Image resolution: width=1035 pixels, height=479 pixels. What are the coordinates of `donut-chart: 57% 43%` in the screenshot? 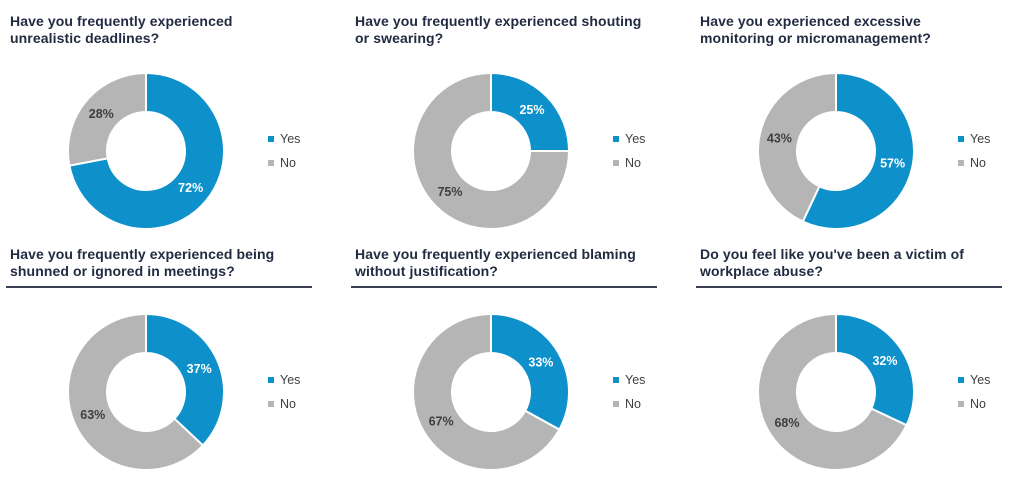 It's located at (836, 150).